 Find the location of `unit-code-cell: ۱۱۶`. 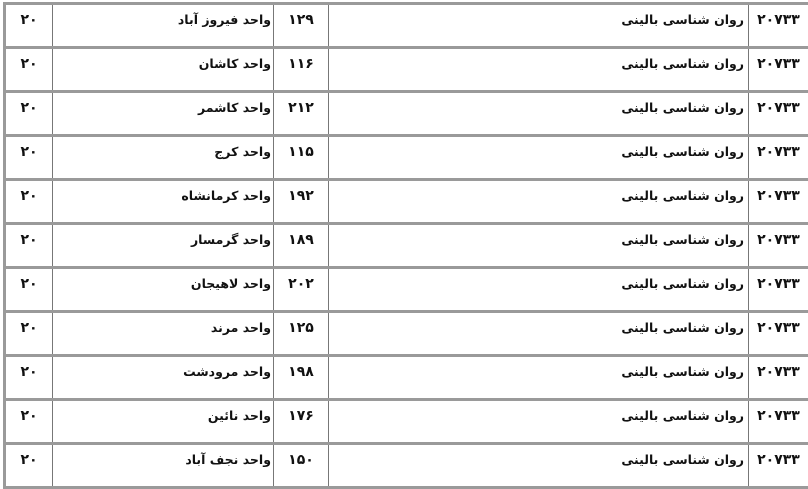

unit-code-cell: ۱۱۶ is located at coordinates (300, 69).